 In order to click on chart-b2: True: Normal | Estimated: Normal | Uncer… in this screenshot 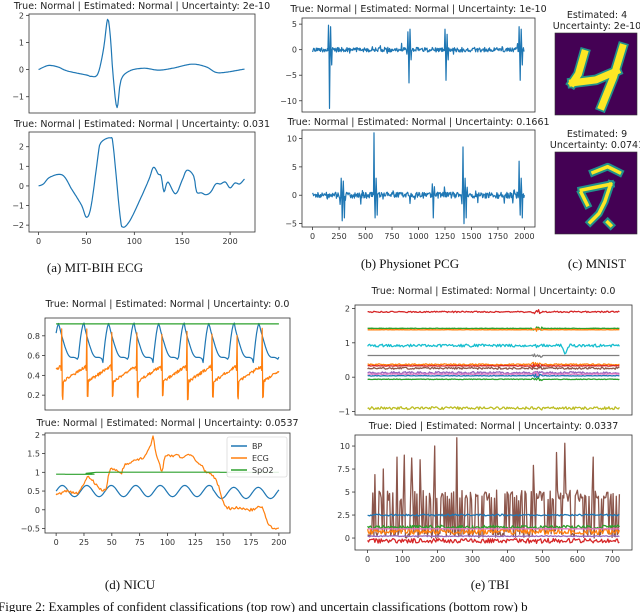, I will do `click(417, 179)`.